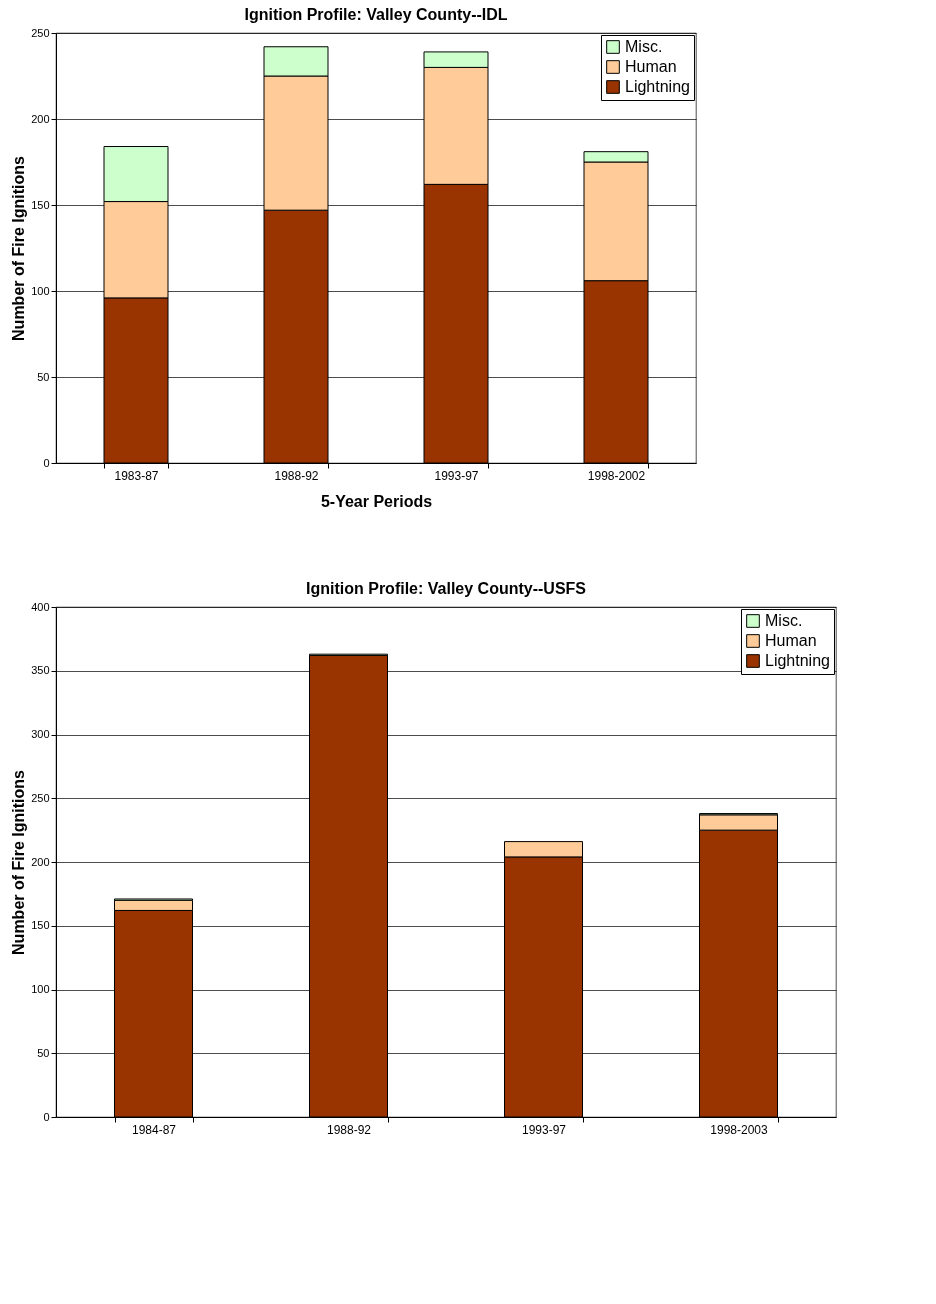  What do you see at coordinates (40, 734) in the screenshot?
I see `y-tick-label: 300` at bounding box center [40, 734].